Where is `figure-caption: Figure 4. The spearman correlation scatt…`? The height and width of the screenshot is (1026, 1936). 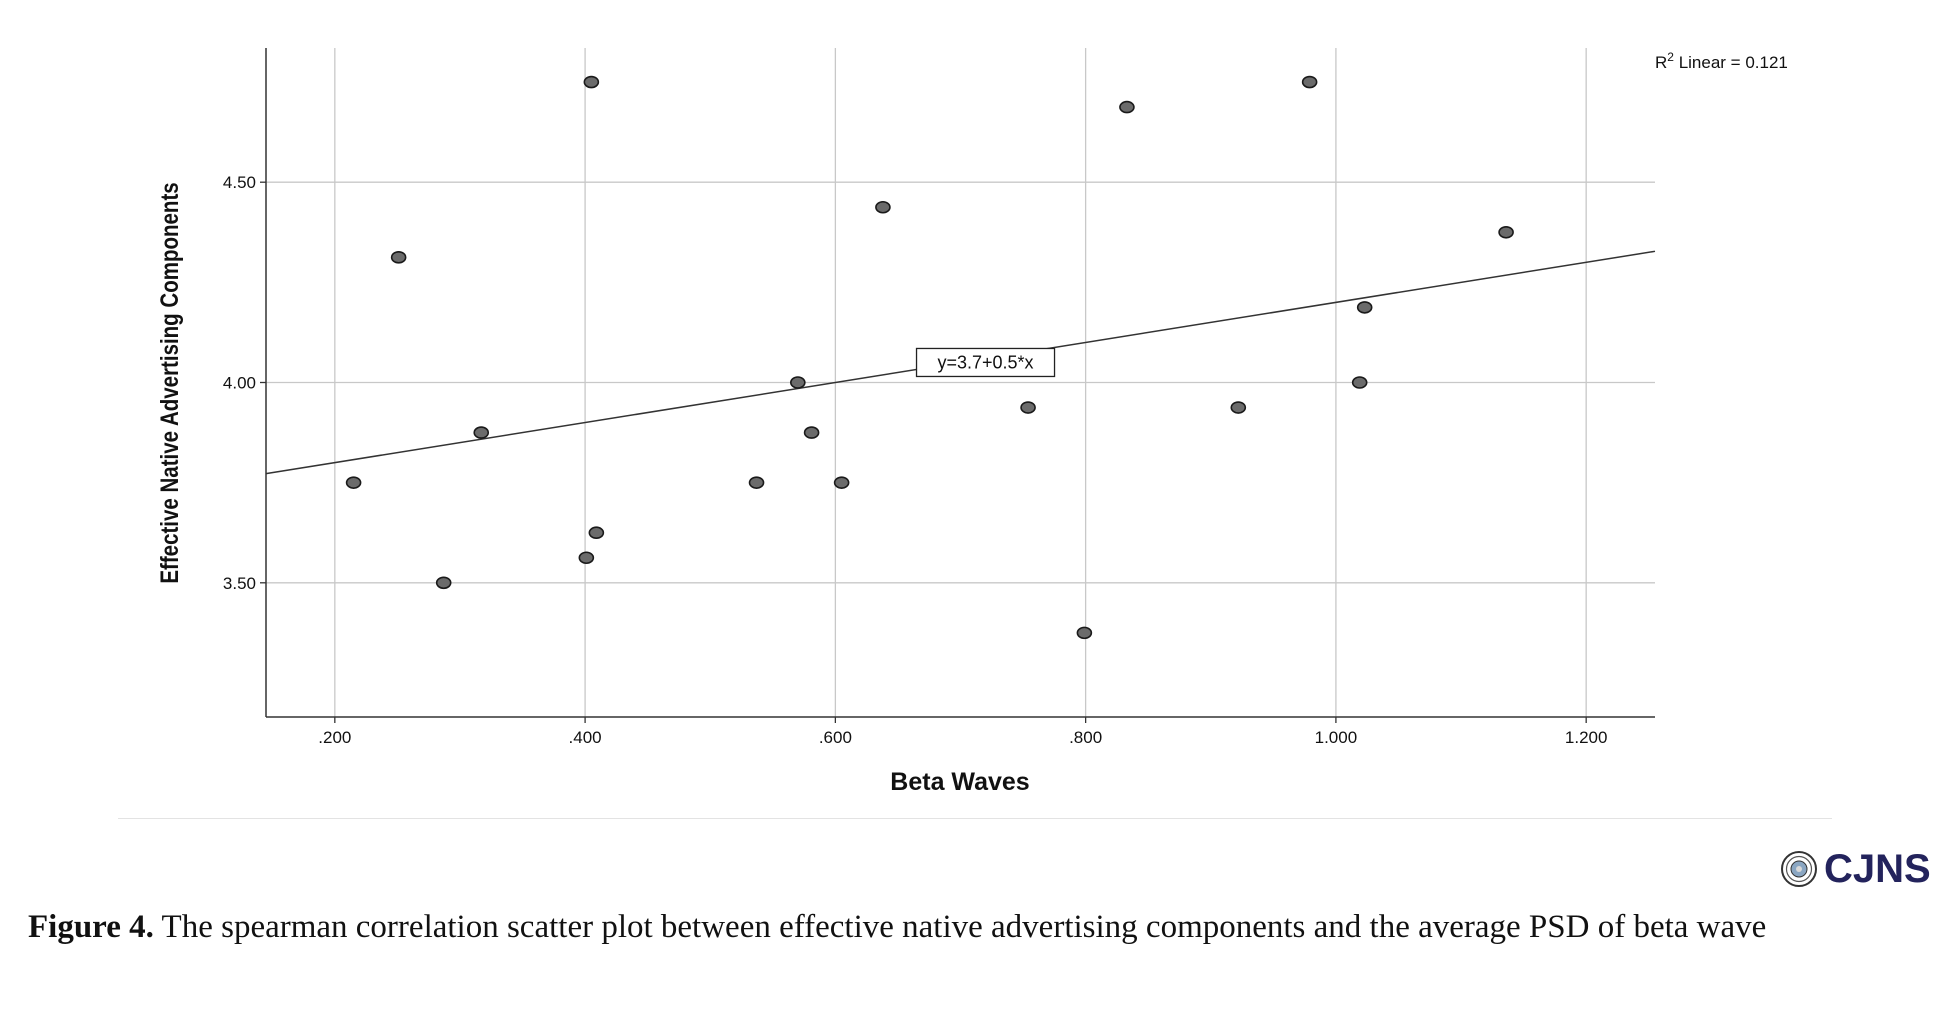 figure-caption: Figure 4. The spearman correlation scatt… is located at coordinates (978, 927).